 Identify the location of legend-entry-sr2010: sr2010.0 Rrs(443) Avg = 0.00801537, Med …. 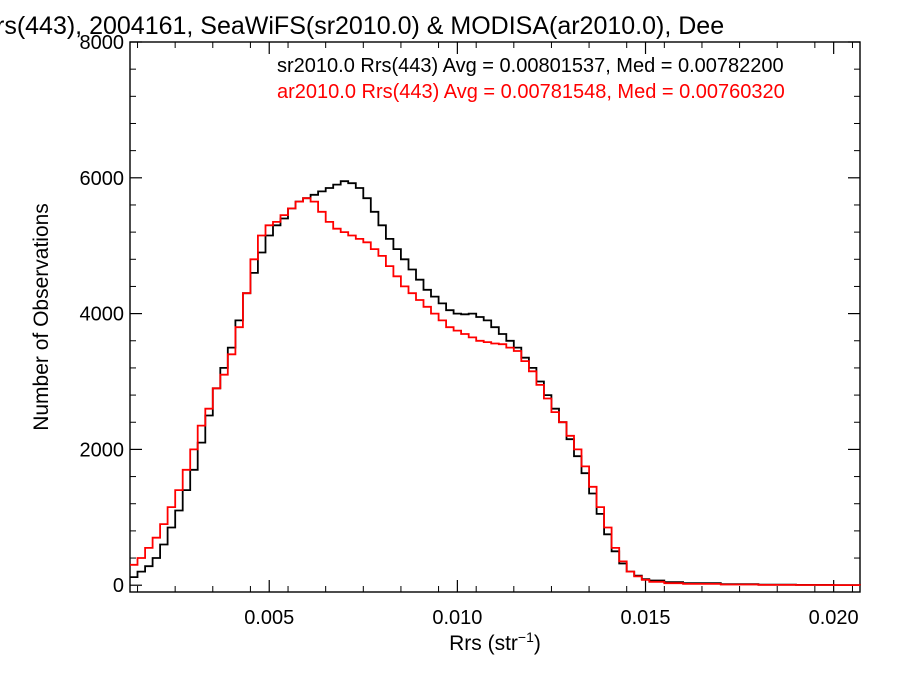
(530, 66).